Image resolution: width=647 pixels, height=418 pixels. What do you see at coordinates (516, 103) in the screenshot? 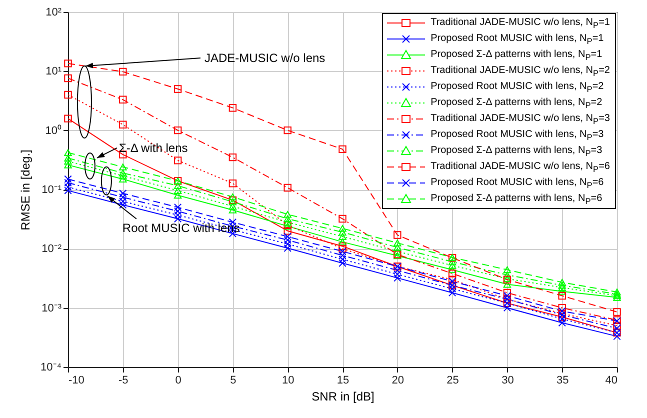
I see `legend-label: Proposed Σ-Δ patterns with lens, N$_{P}$=2` at bounding box center [516, 103].